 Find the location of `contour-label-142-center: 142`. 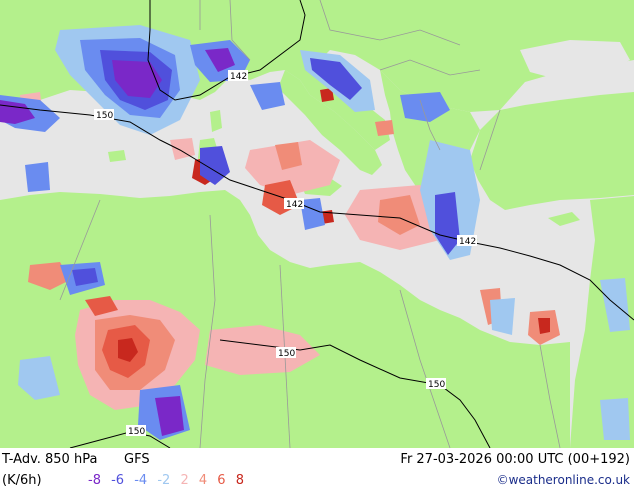

contour-label-142-center: 142 is located at coordinates (294, 205).